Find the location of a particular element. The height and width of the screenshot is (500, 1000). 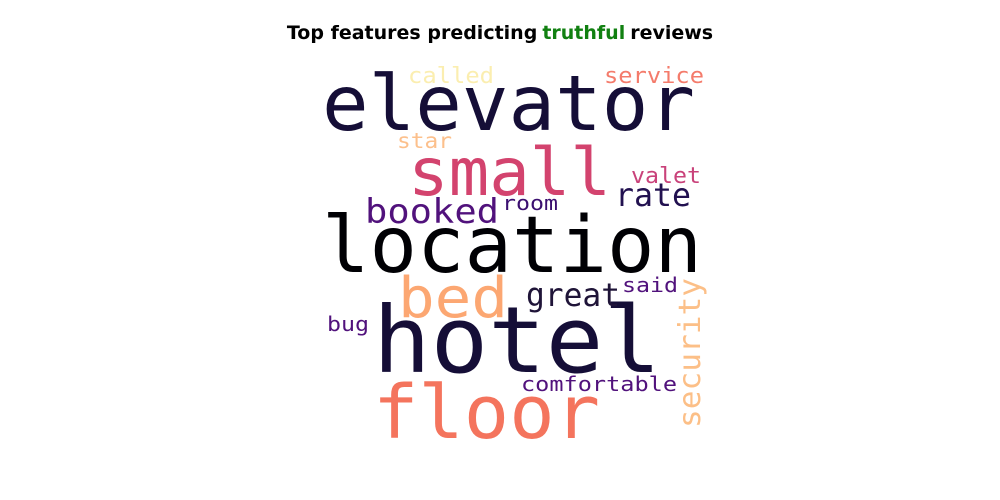

word-star: star is located at coordinates (424, 141).